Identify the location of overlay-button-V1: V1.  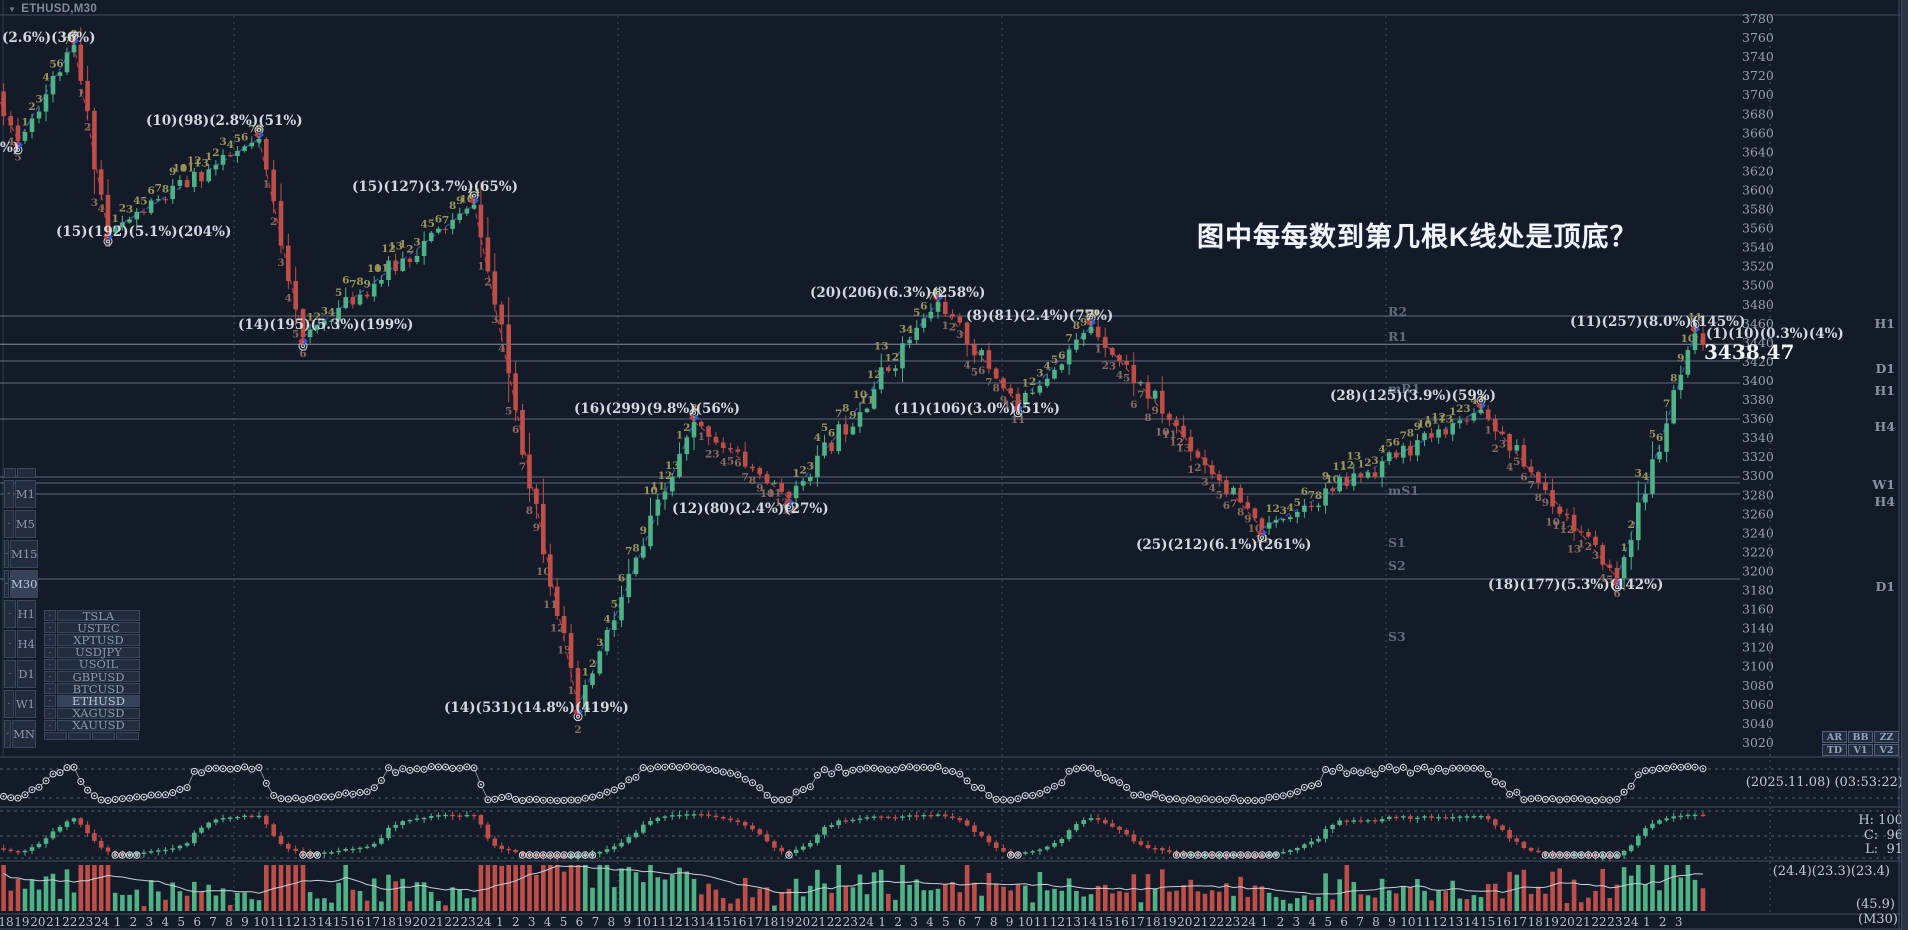
(1860, 750).